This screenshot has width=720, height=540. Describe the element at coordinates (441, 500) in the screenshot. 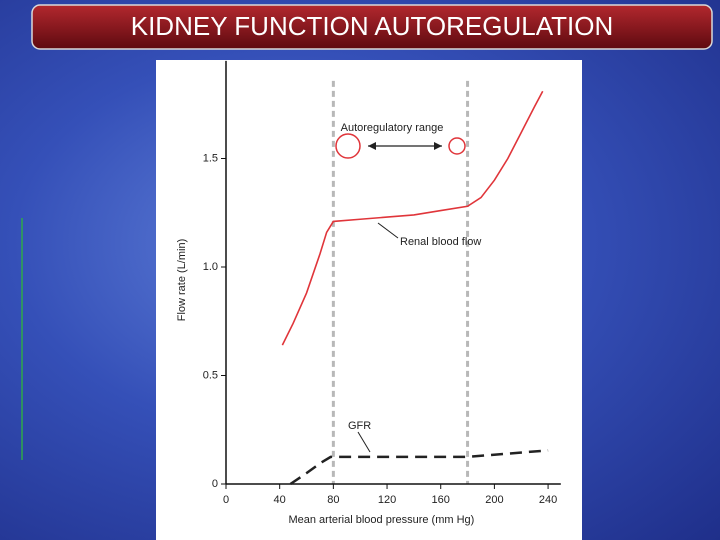

I see `x-tick-label: 160` at that location.